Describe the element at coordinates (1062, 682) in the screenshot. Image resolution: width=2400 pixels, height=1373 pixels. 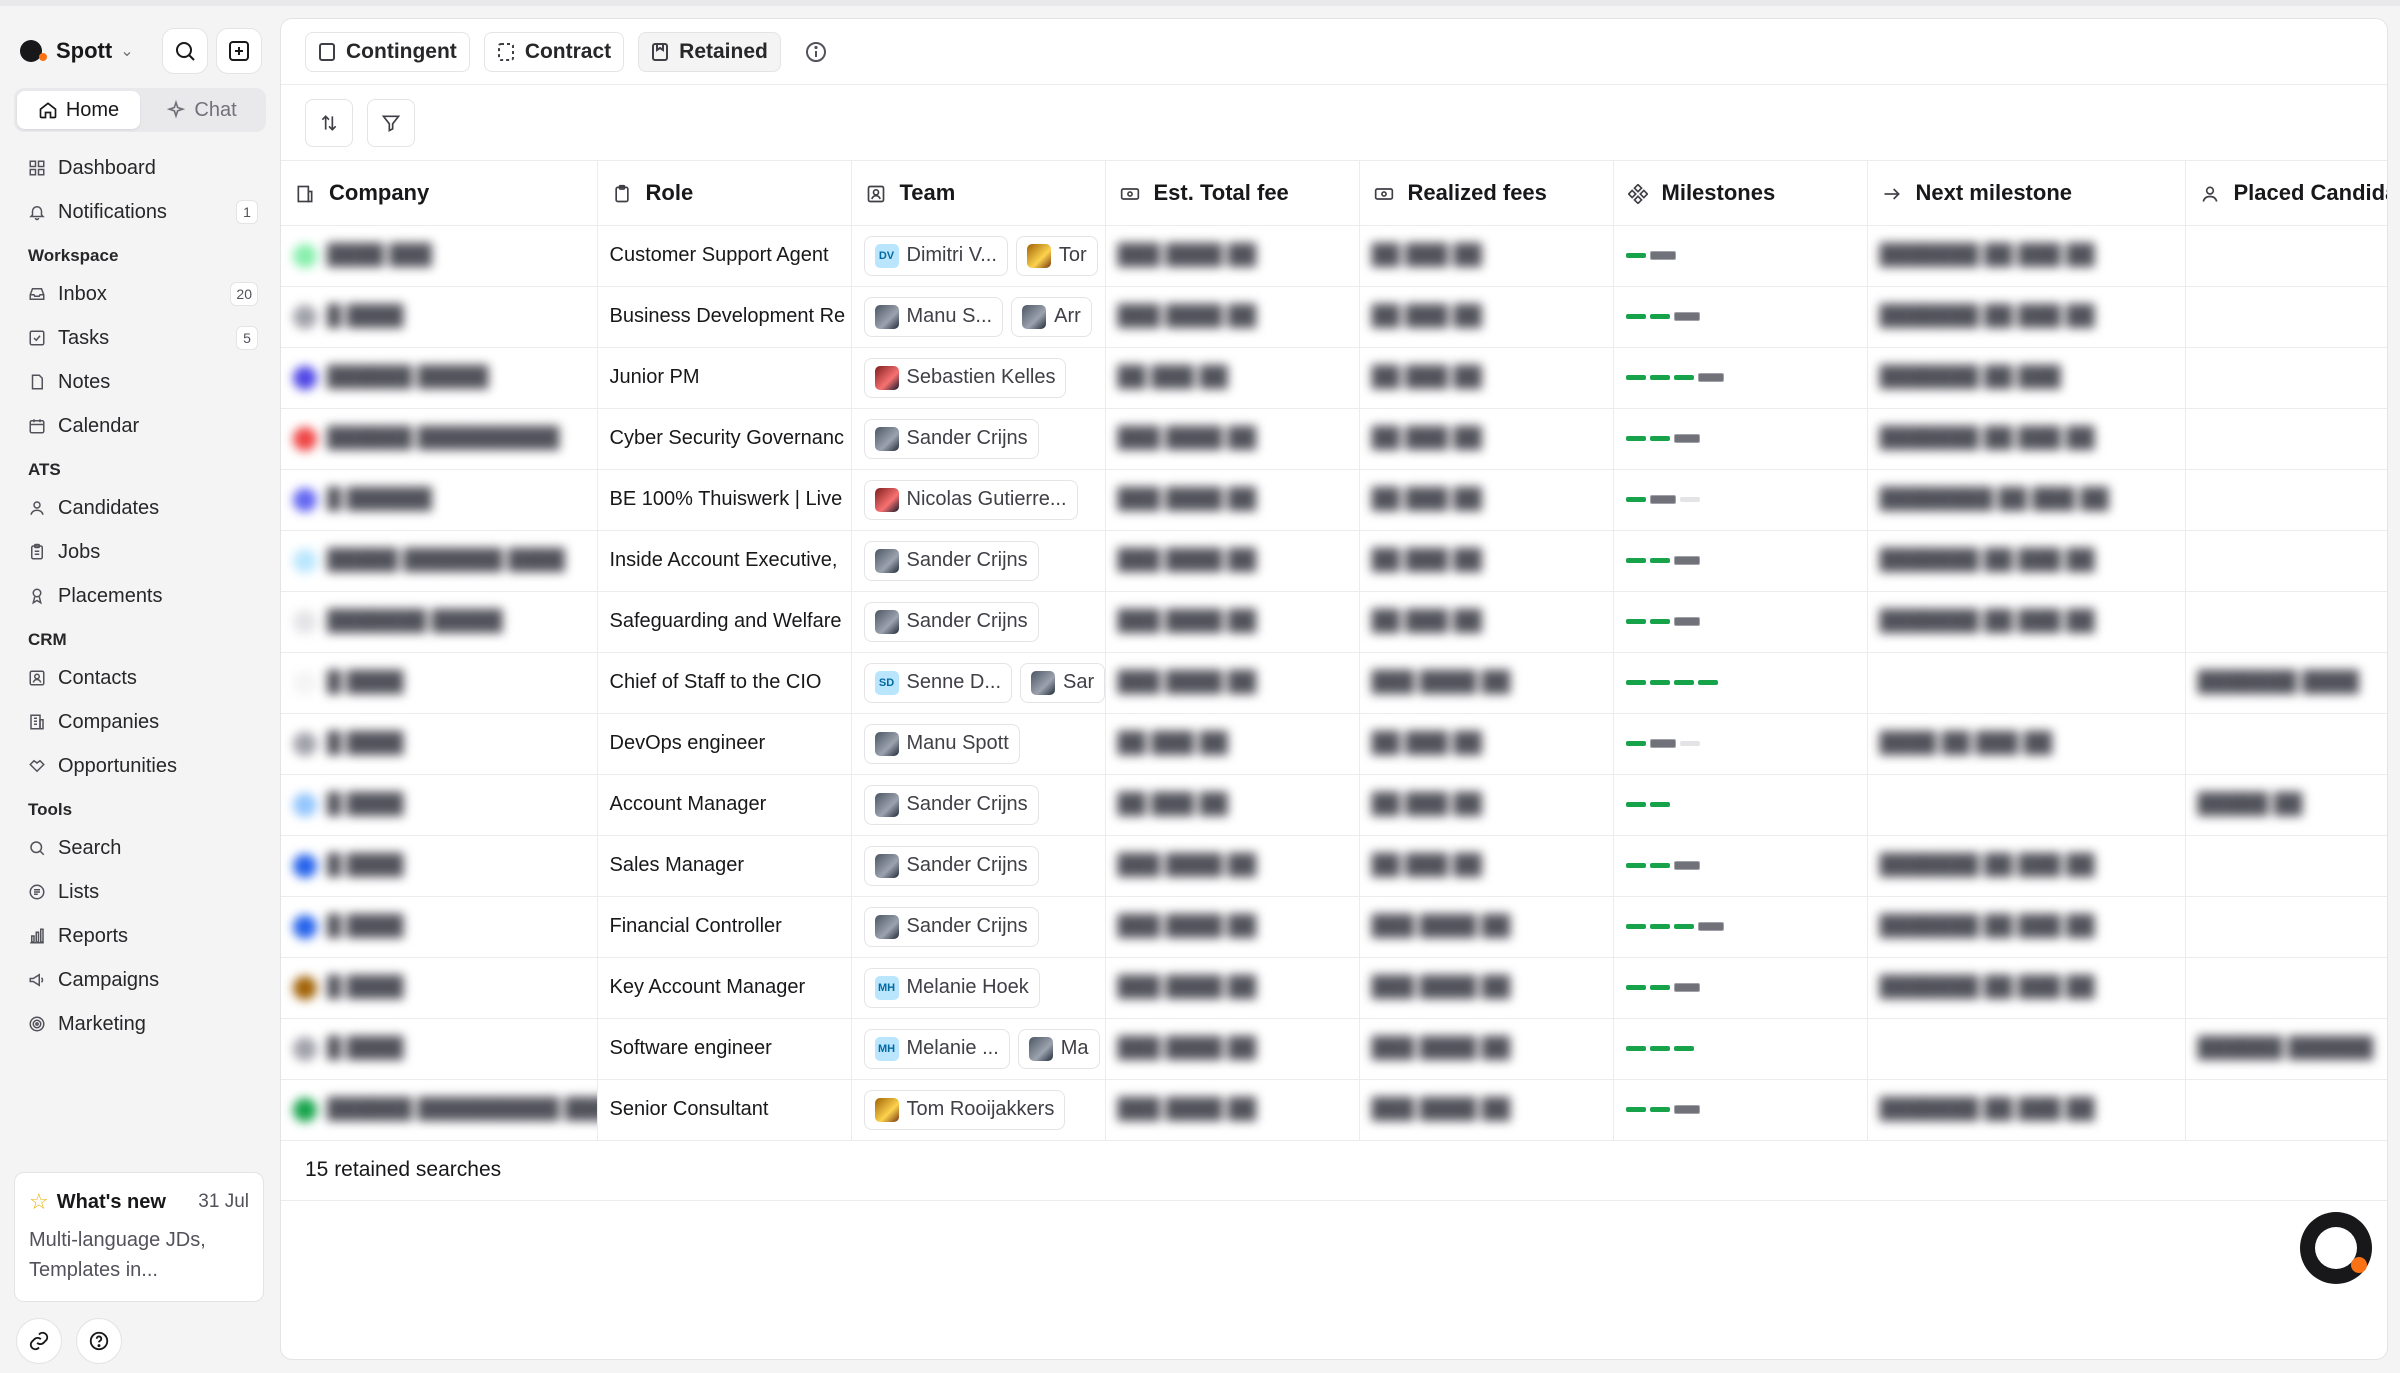
I see `team-member-chip: Sar` at that location.